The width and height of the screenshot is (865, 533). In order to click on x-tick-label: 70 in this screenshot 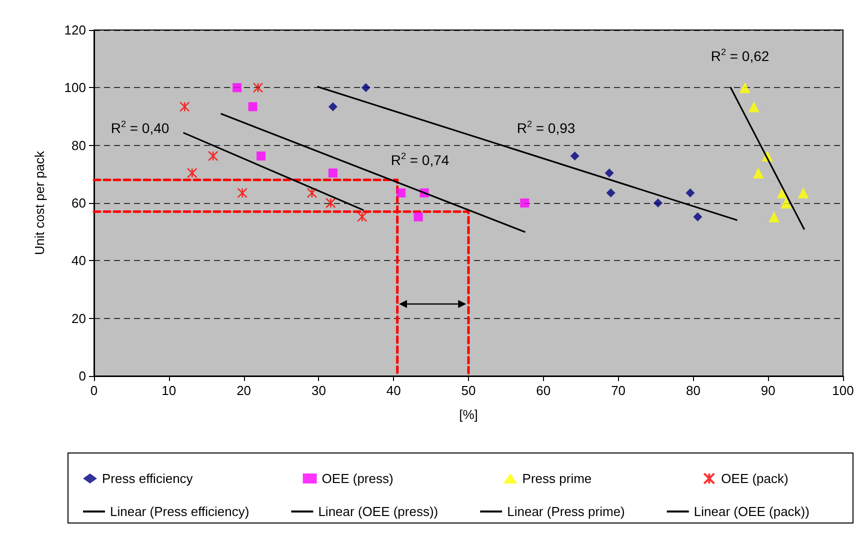, I will do `click(618, 390)`.